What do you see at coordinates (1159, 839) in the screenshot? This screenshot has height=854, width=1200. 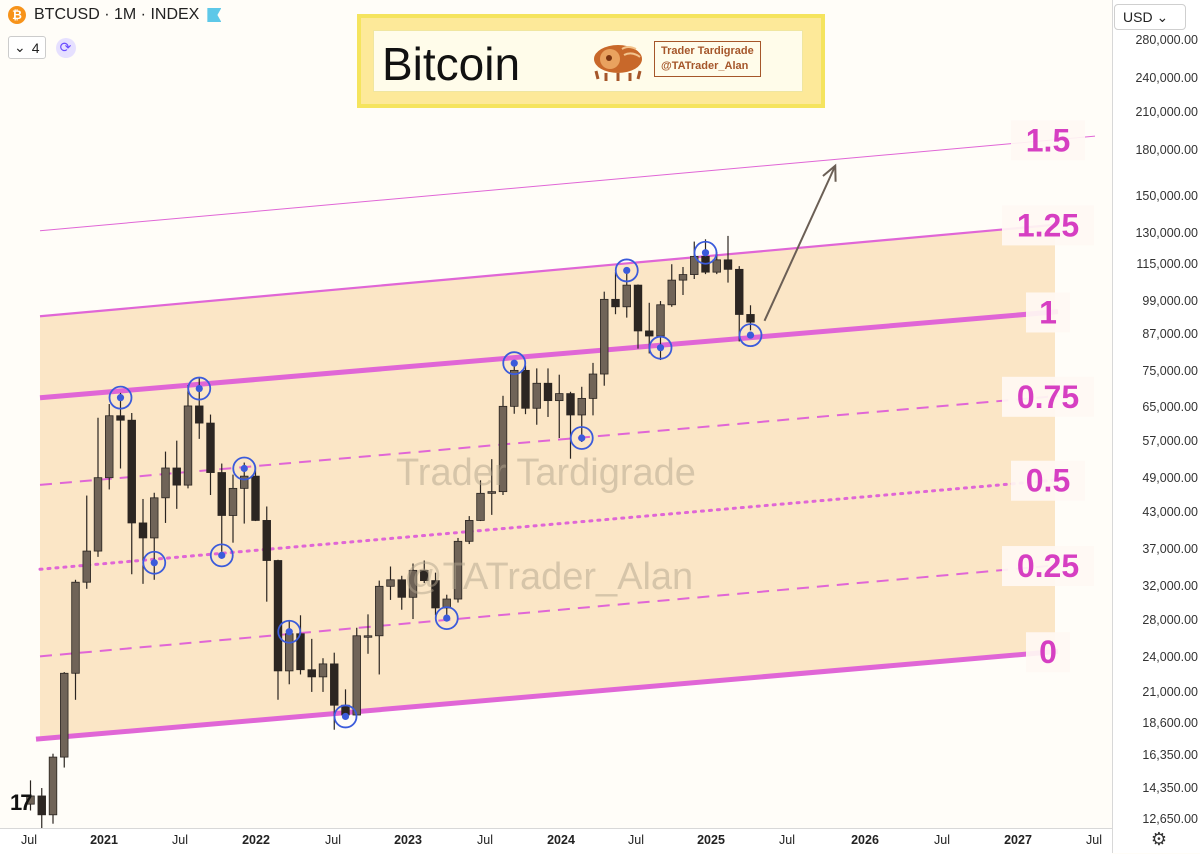 I see `settings-gear-icon: ⚙` at bounding box center [1159, 839].